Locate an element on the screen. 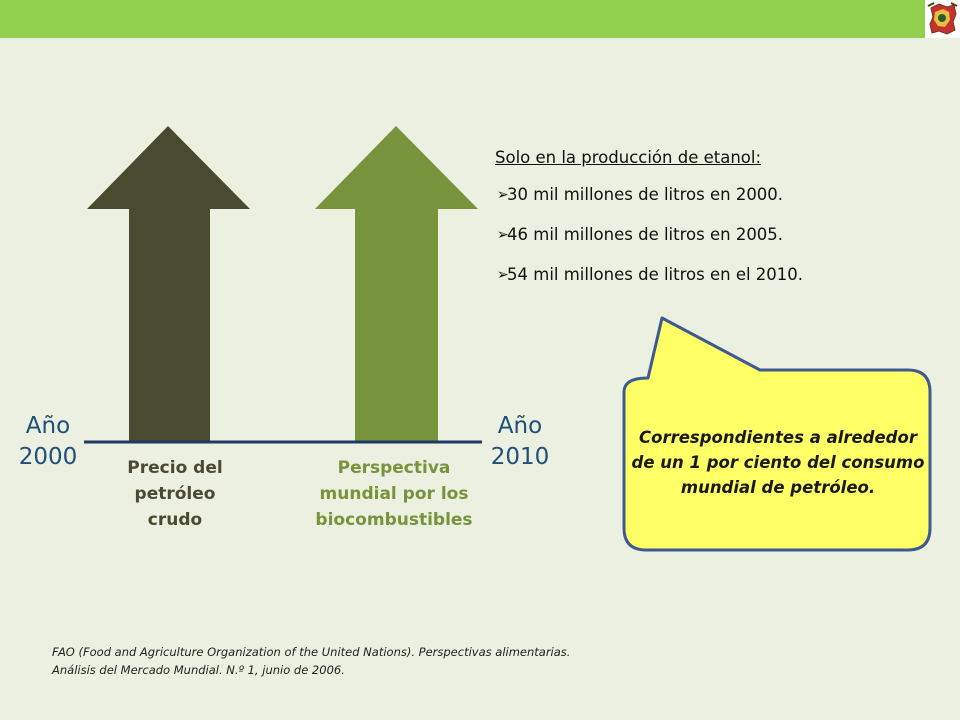 The width and height of the screenshot is (960, 720). callout-bubble is located at coordinates (777, 434).